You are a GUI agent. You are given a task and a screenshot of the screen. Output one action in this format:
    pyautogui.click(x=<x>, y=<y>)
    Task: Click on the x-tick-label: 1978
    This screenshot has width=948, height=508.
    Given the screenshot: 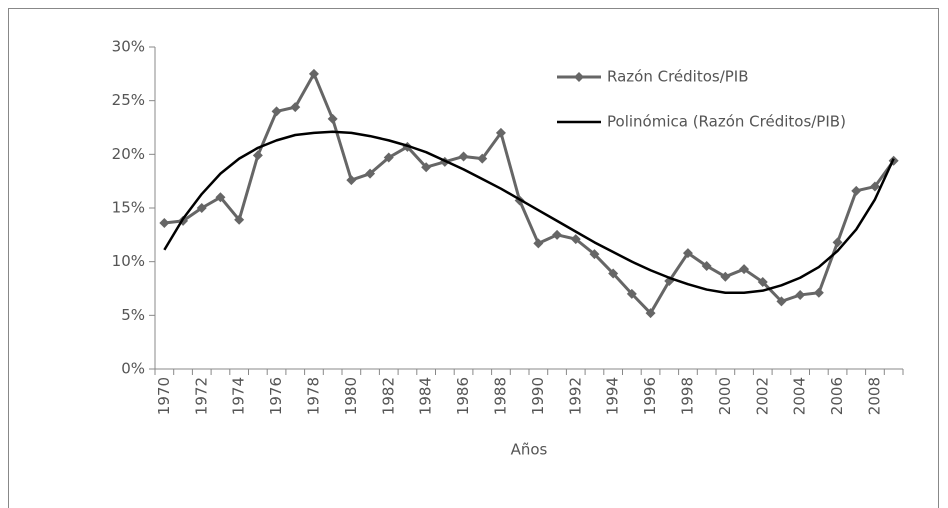 What is the action you would take?
    pyautogui.click(x=313, y=396)
    